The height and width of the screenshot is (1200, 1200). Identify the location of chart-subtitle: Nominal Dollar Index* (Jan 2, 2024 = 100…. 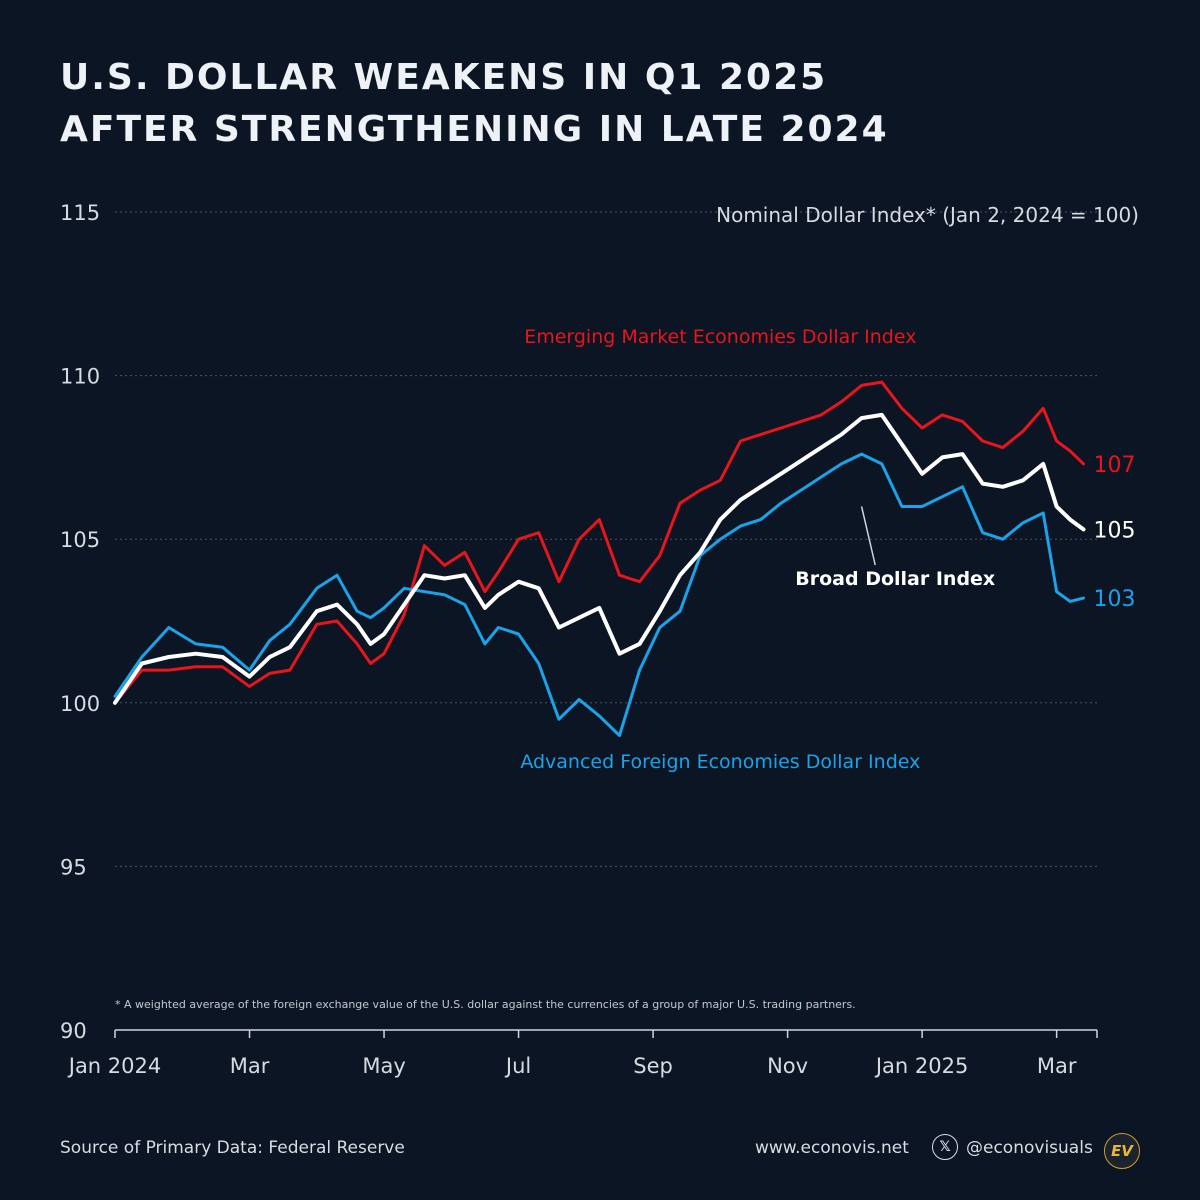
(927, 215).